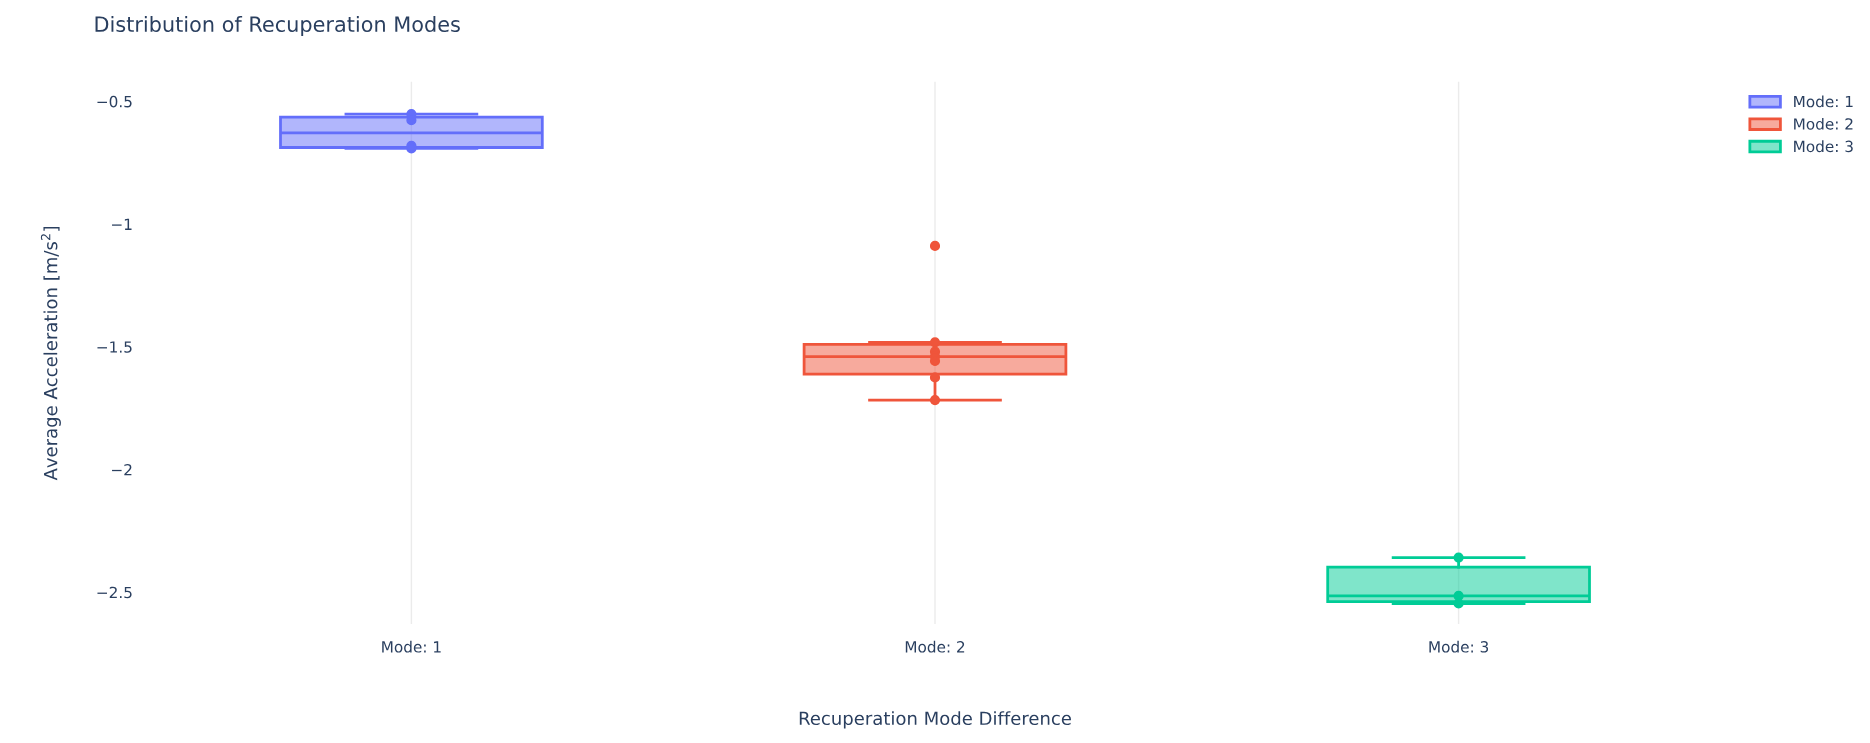 The width and height of the screenshot is (1870, 743). Describe the element at coordinates (411, 646) in the screenshot. I see `x-tick-label: Mode: 1` at that location.